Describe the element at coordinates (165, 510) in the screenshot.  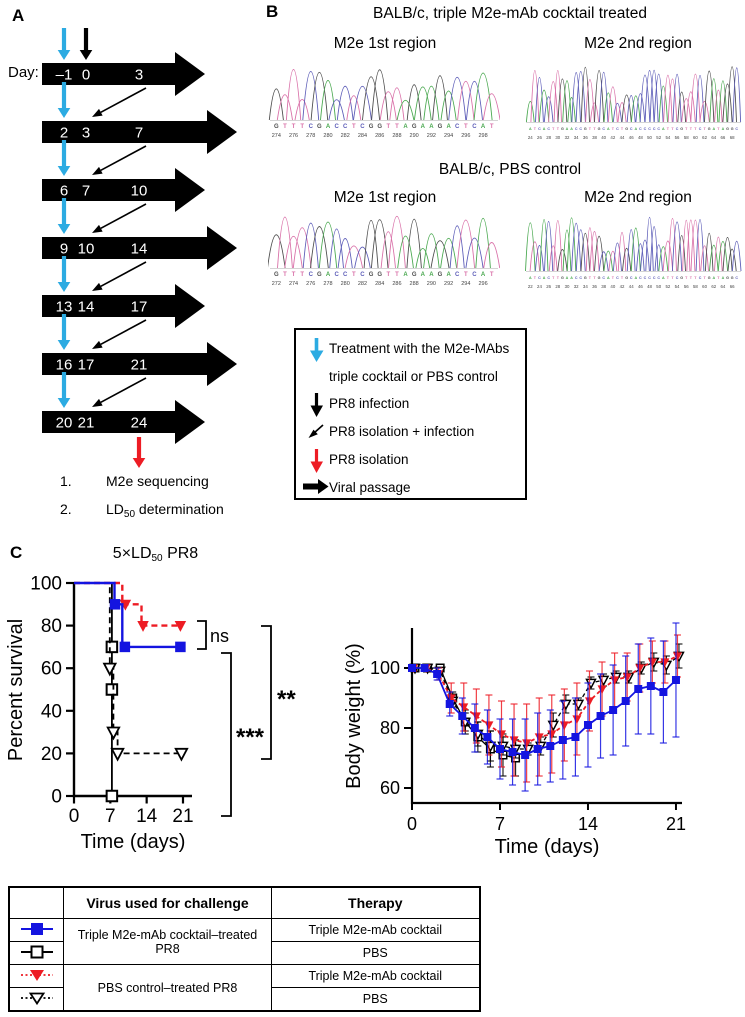
I see `footnote-text: LD50 determination` at that location.